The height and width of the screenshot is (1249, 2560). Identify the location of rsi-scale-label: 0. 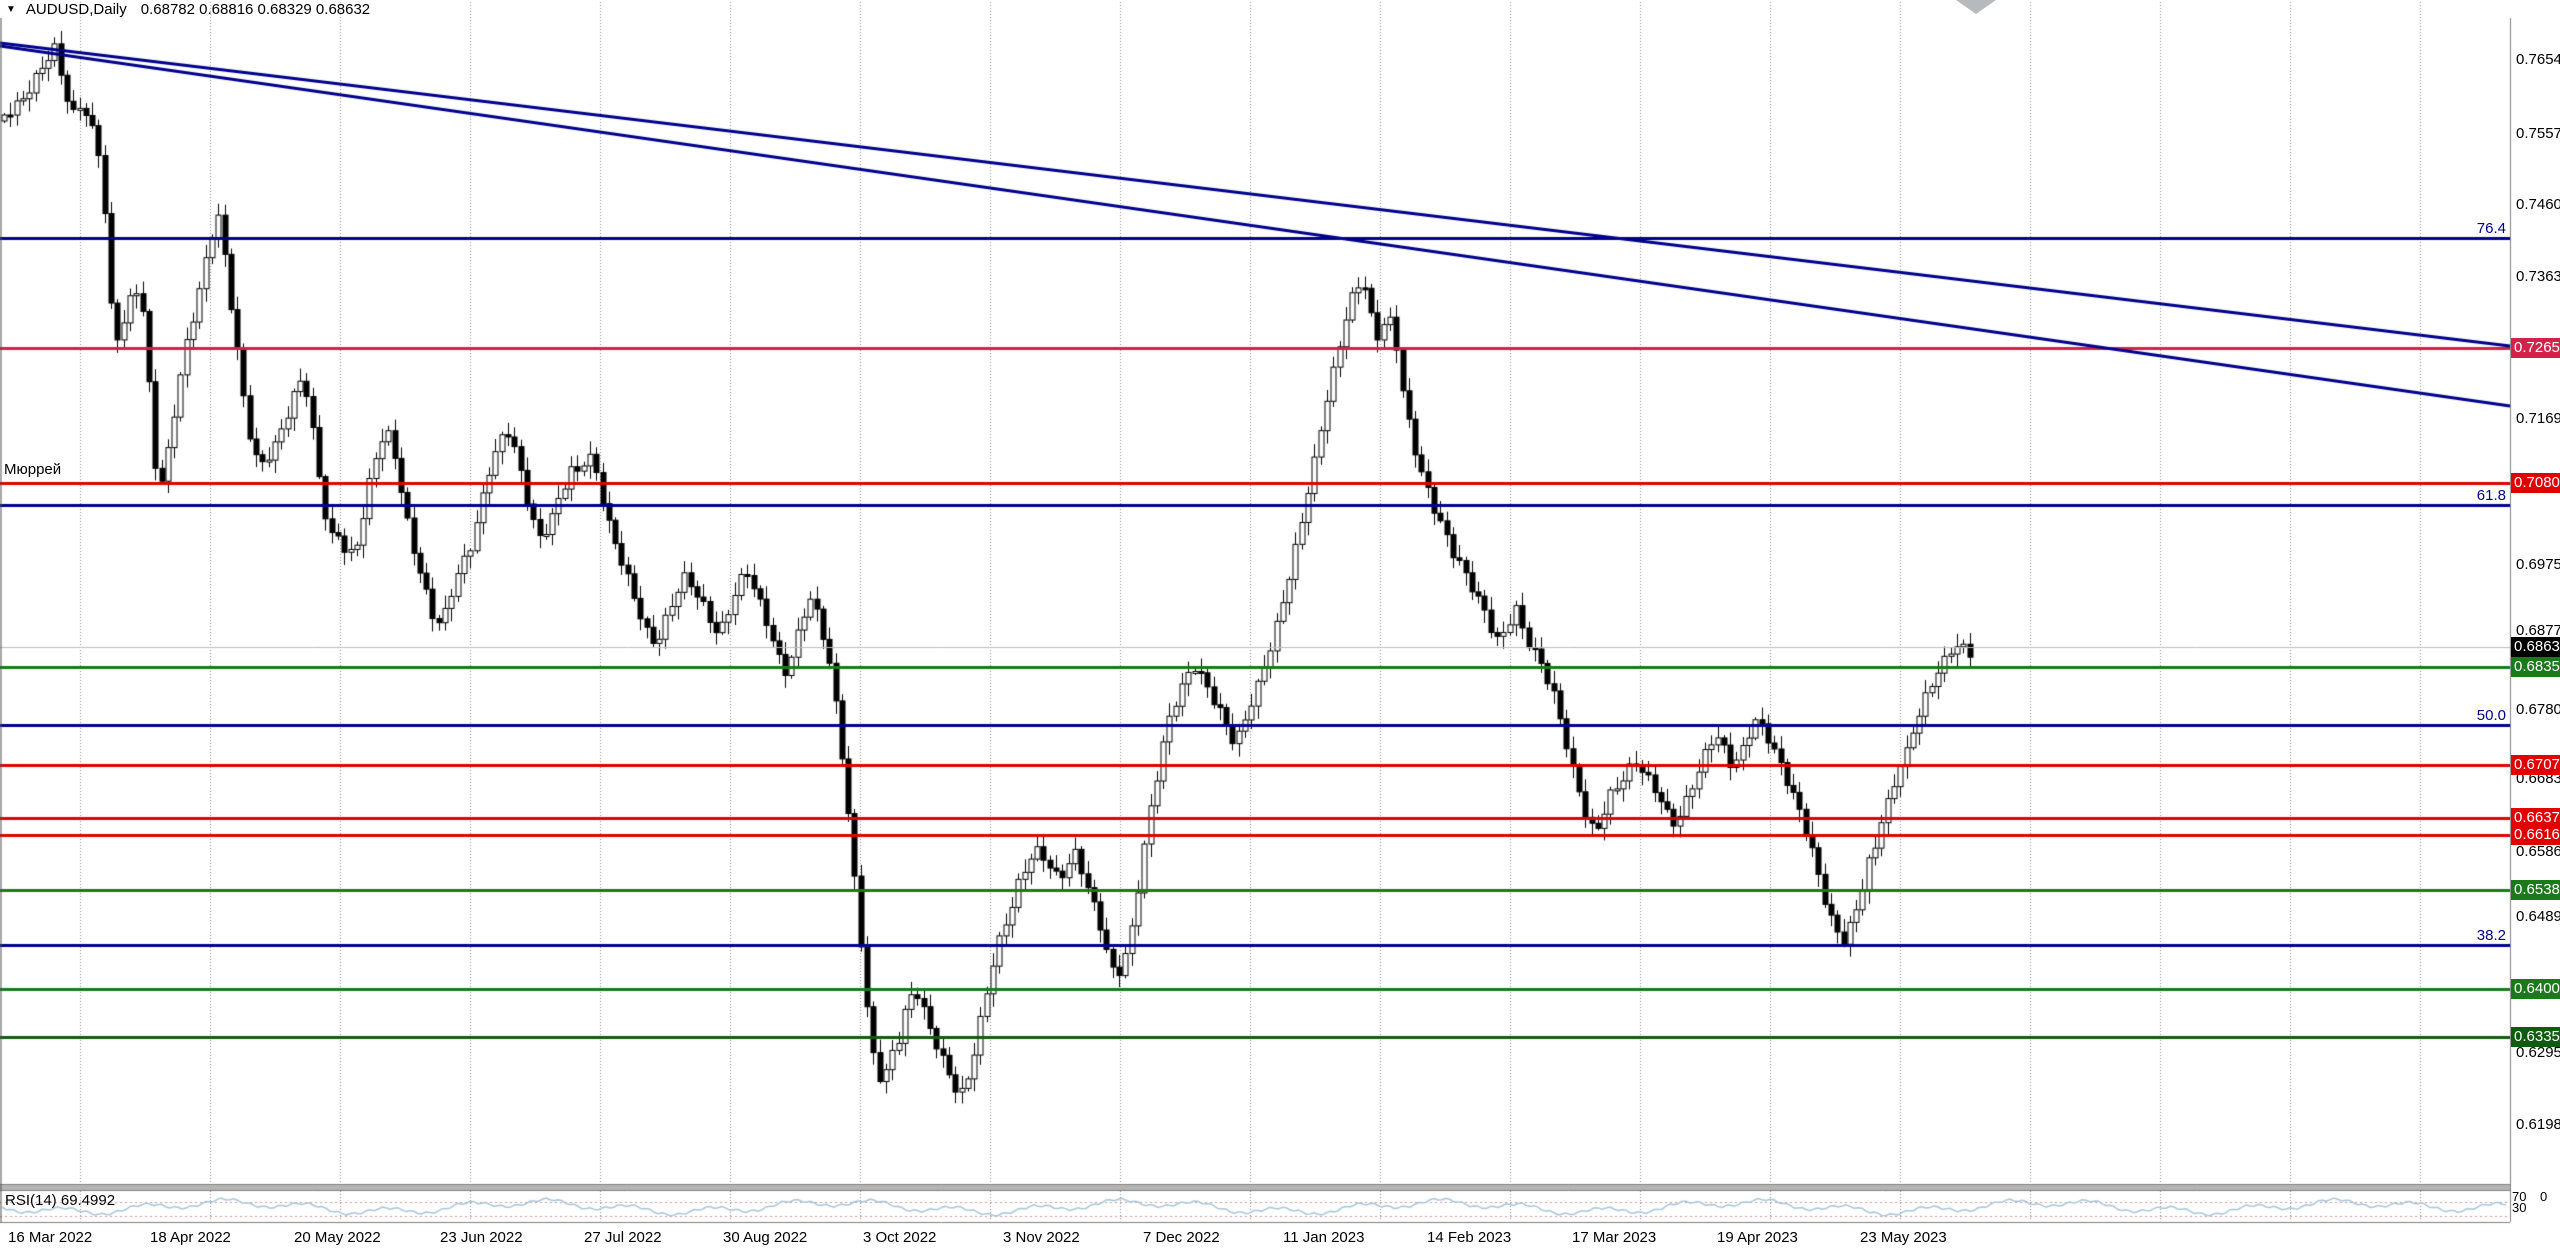
(2544, 1196).